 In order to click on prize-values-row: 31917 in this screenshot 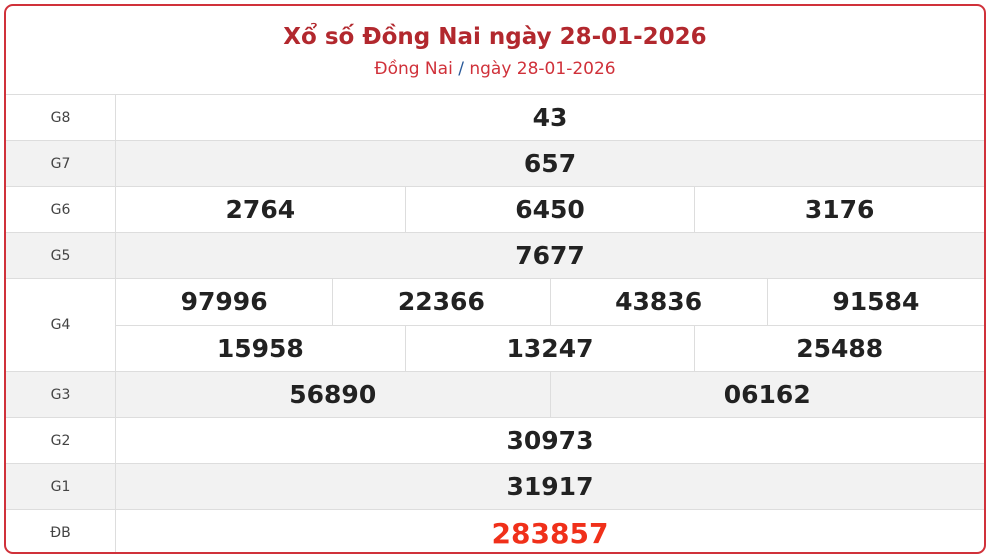, I will do `click(550, 486)`.